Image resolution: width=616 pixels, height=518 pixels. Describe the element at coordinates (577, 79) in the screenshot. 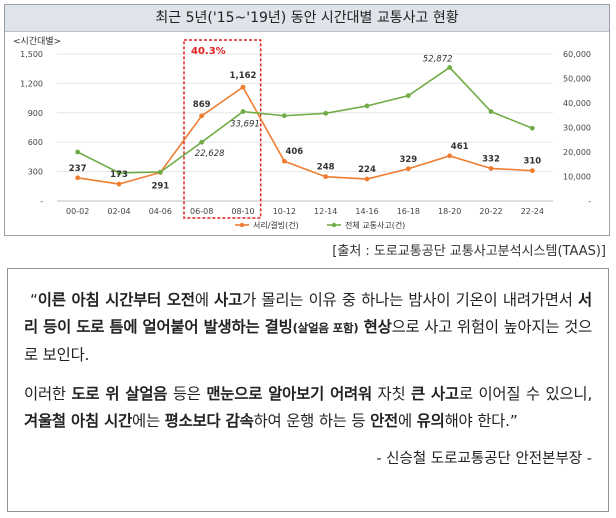

I see `y-right-tick-label: 50,000` at that location.